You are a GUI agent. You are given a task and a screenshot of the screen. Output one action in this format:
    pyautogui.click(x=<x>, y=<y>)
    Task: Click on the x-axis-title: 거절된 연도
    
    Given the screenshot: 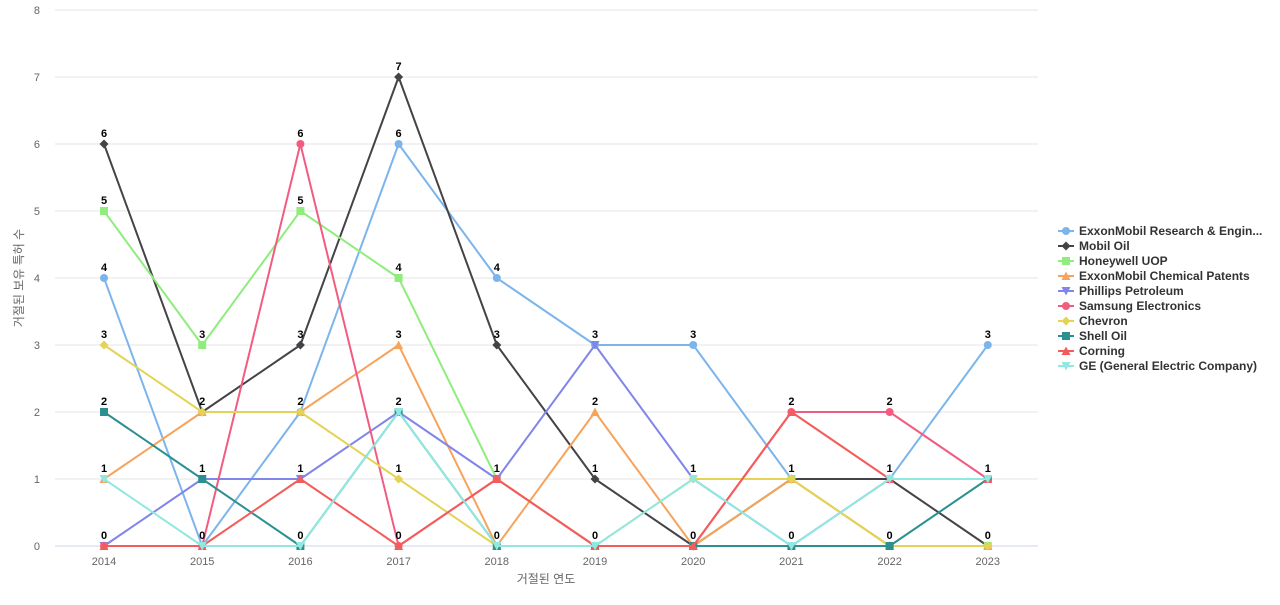 What is the action you would take?
    pyautogui.click(x=546, y=579)
    